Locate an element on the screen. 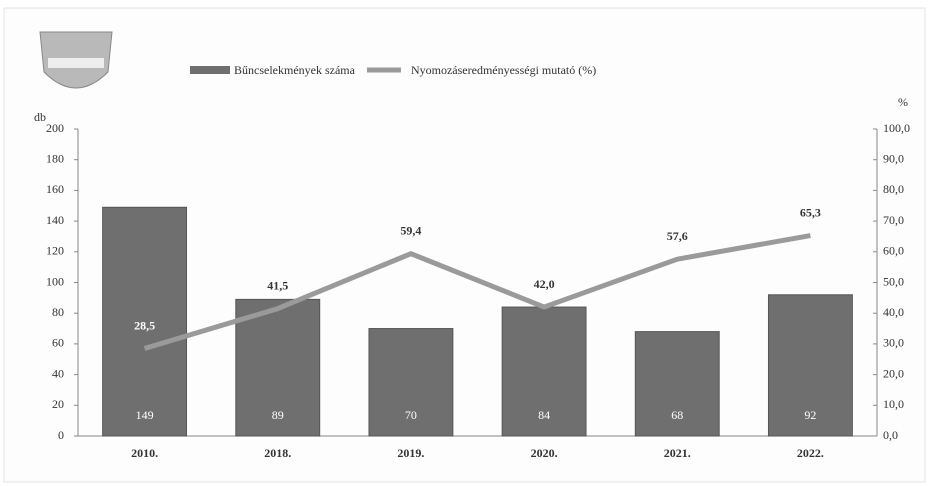  legend-label: Bűncselekmények száma is located at coordinates (295, 70).